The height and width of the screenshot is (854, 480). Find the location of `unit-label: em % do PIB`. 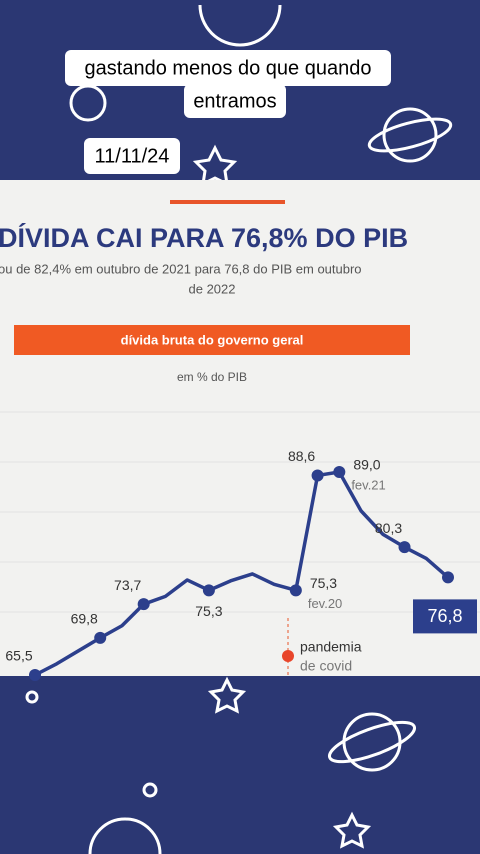

unit-label: em % do PIB is located at coordinates (212, 377).